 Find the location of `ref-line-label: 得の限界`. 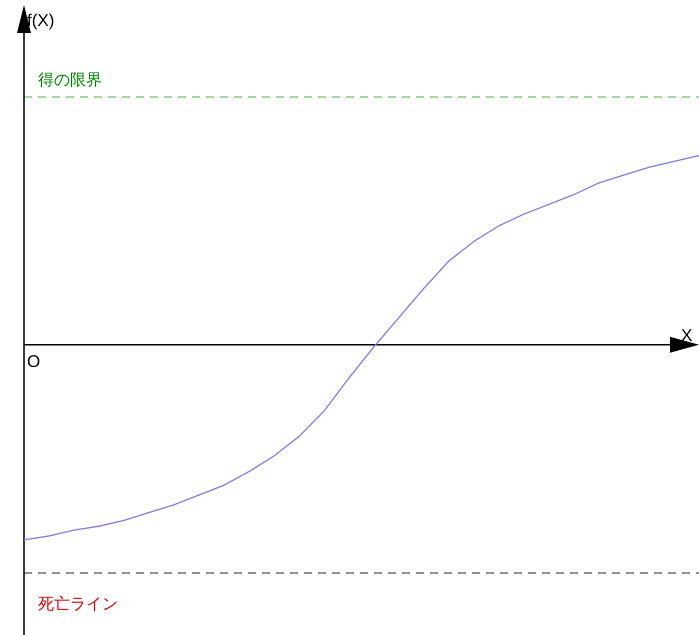

ref-line-label: 得の限界 is located at coordinates (70, 80).